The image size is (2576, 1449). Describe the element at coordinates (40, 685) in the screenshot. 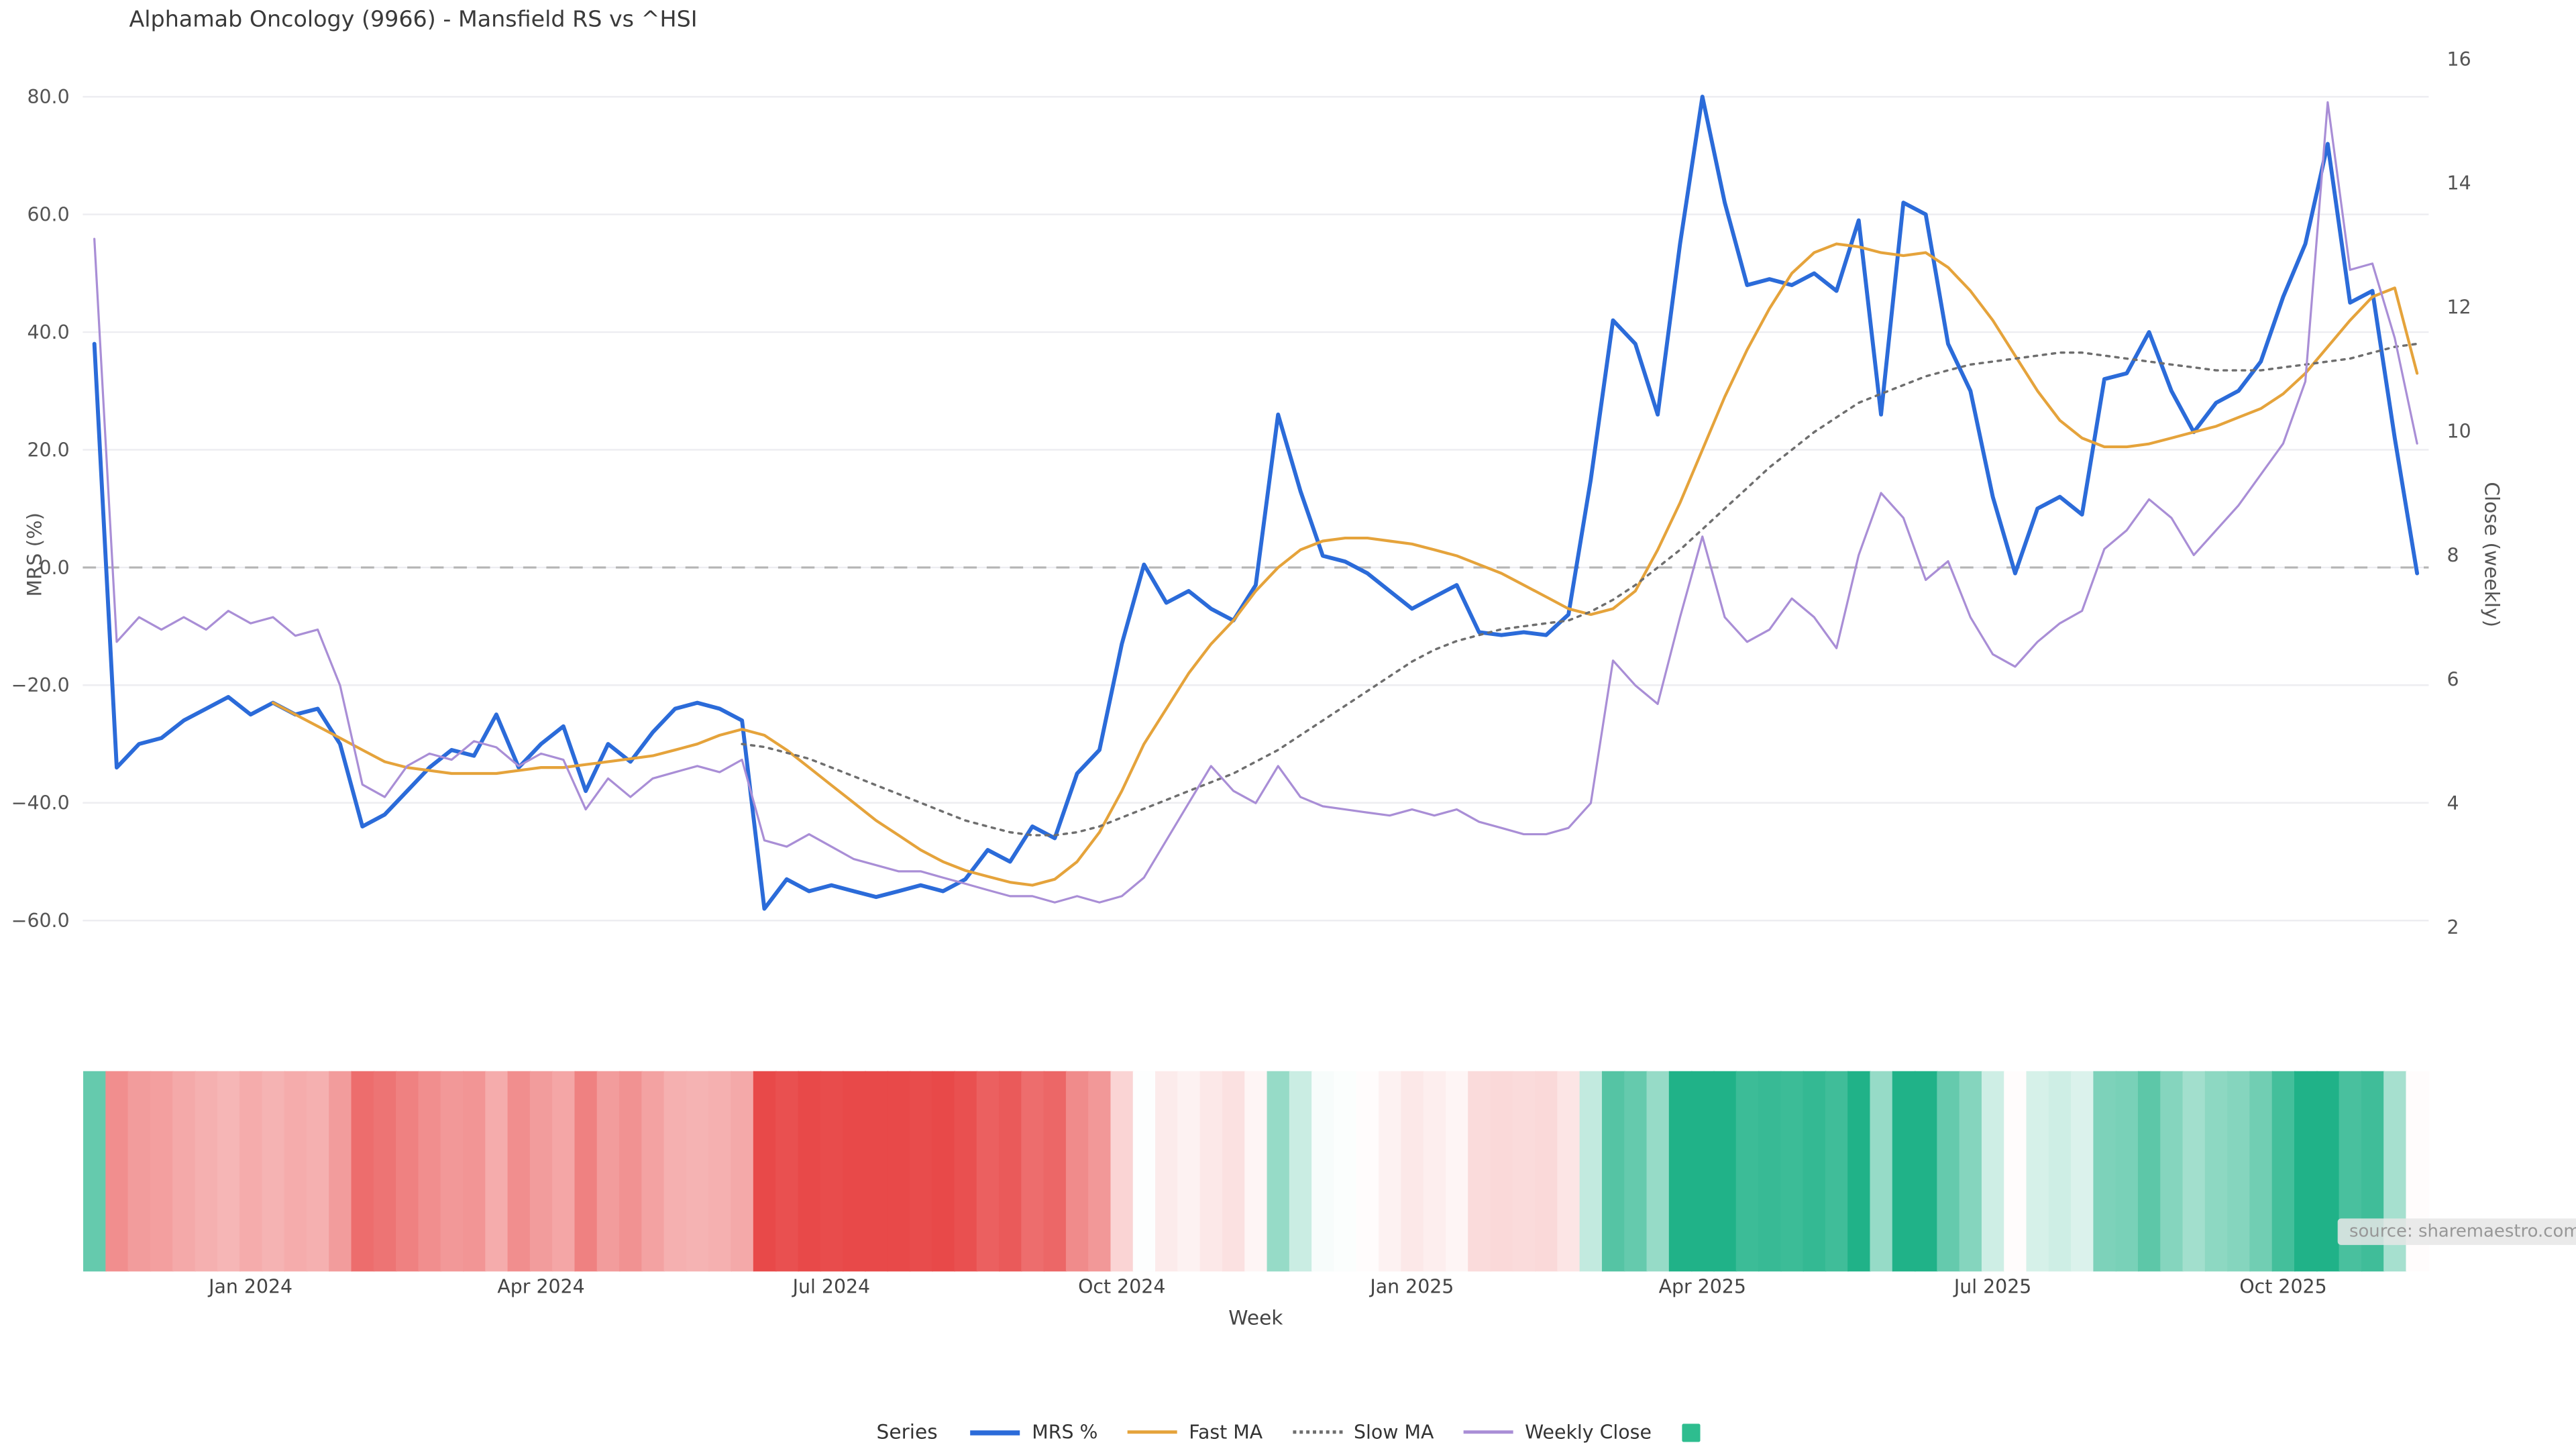

I see `y-axis-tick-left: −20.0` at that location.